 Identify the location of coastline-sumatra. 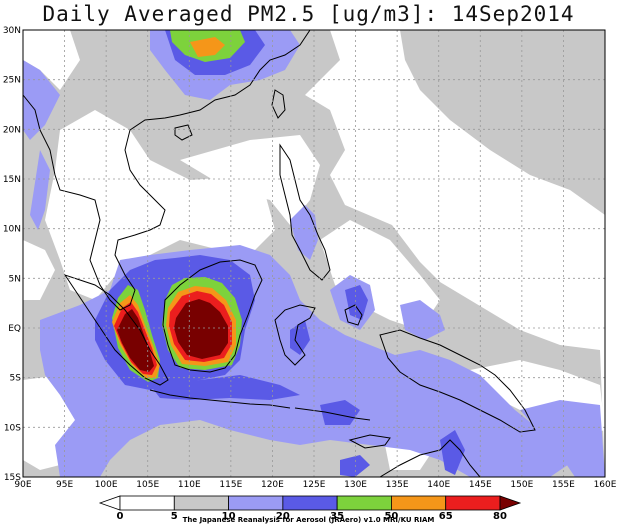
(116, 330).